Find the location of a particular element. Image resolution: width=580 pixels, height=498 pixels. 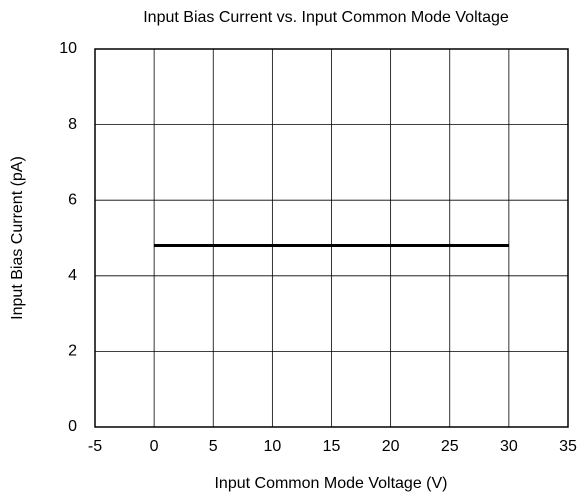

x-tick-label: 25 is located at coordinates (450, 446).